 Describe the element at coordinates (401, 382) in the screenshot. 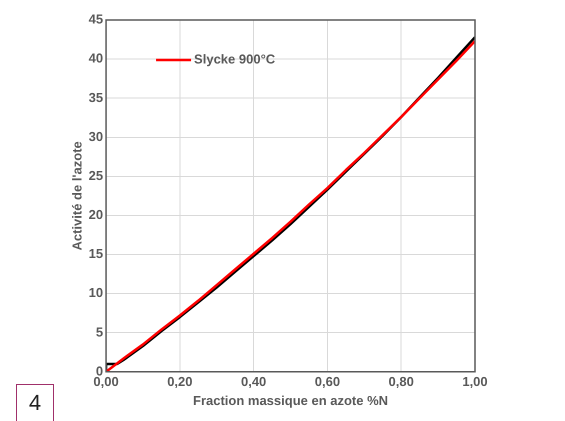

I see `x-tick-label: 0,80` at that location.